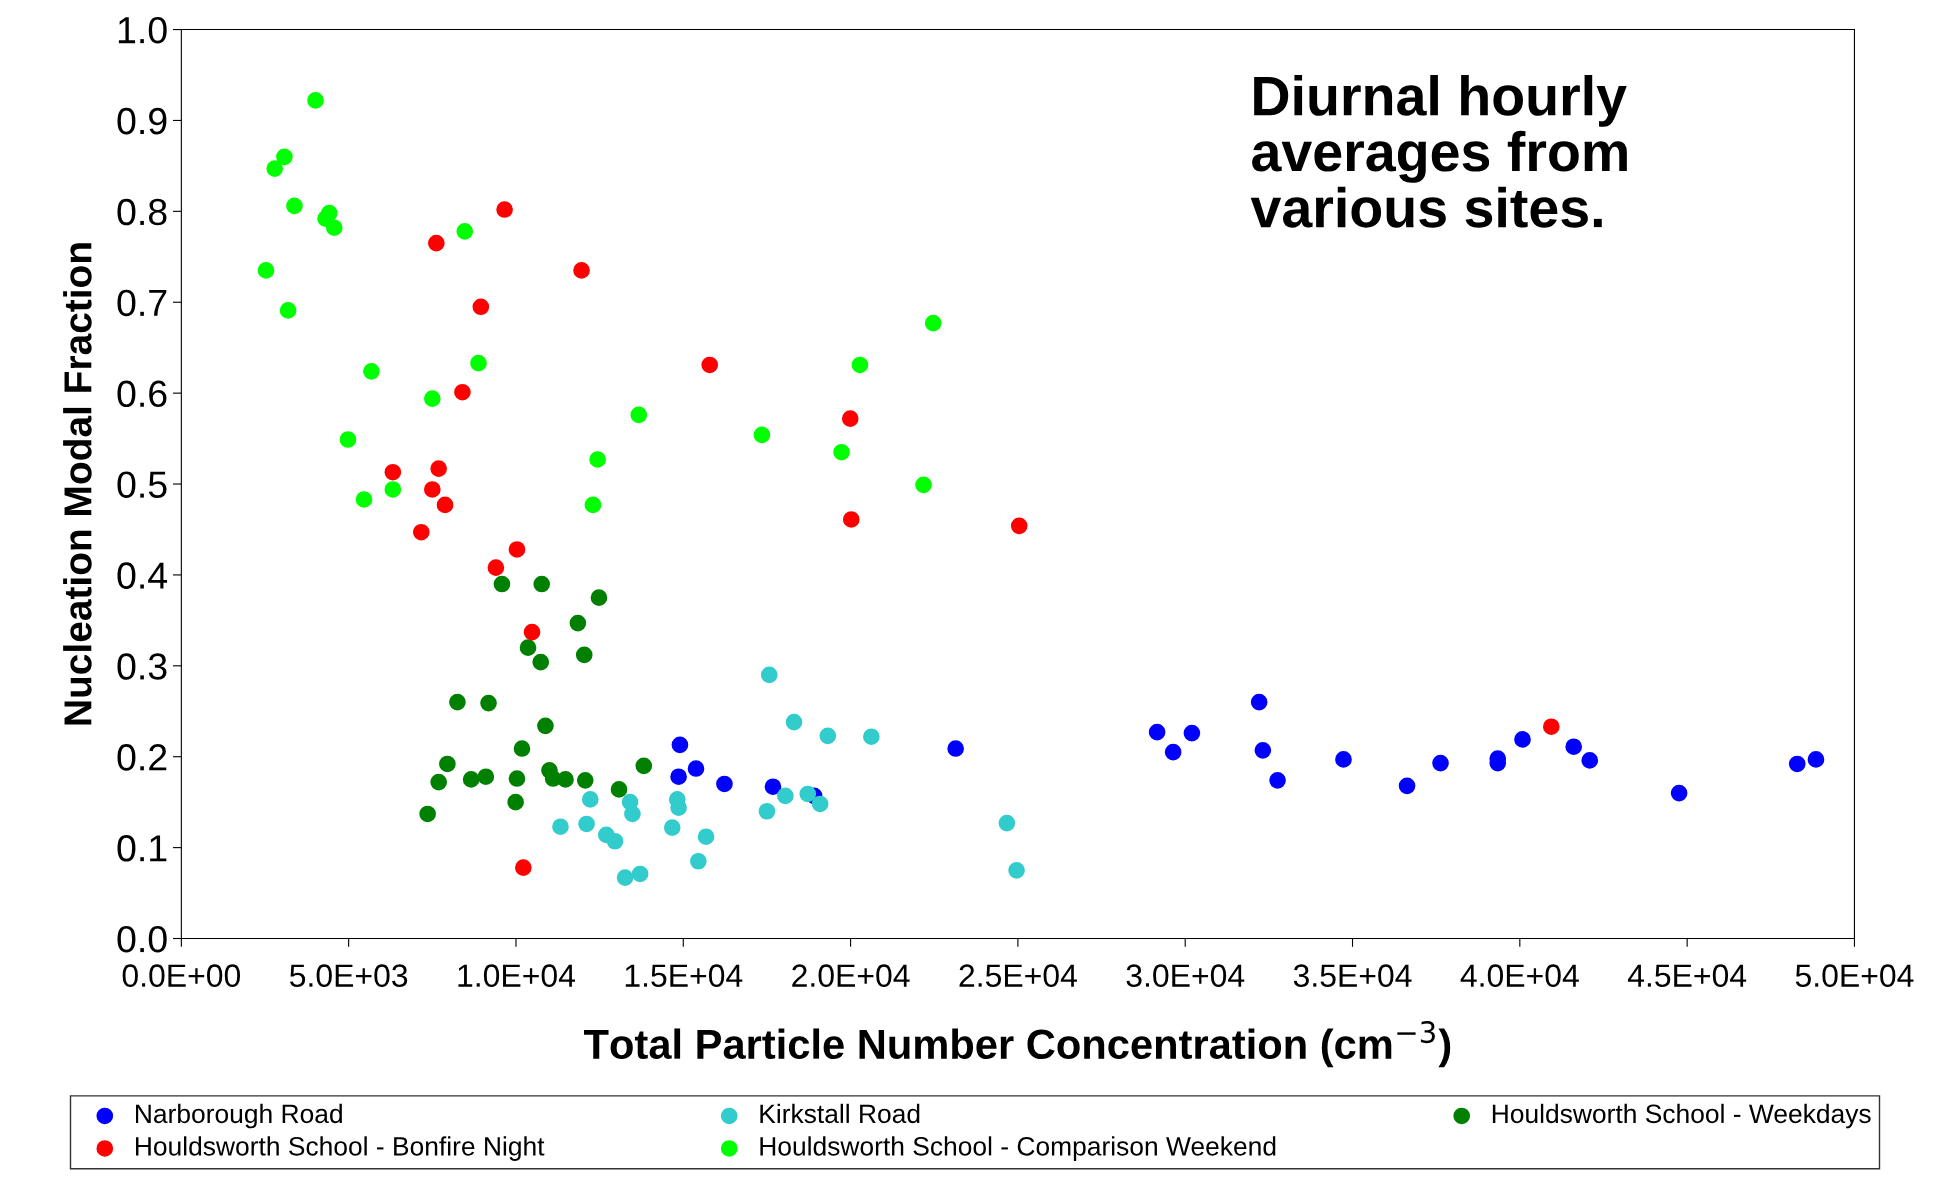 The width and height of the screenshot is (1950, 1182). What do you see at coordinates (1854, 975) in the screenshot?
I see `x-tick-label: 5.0E+04` at bounding box center [1854, 975].